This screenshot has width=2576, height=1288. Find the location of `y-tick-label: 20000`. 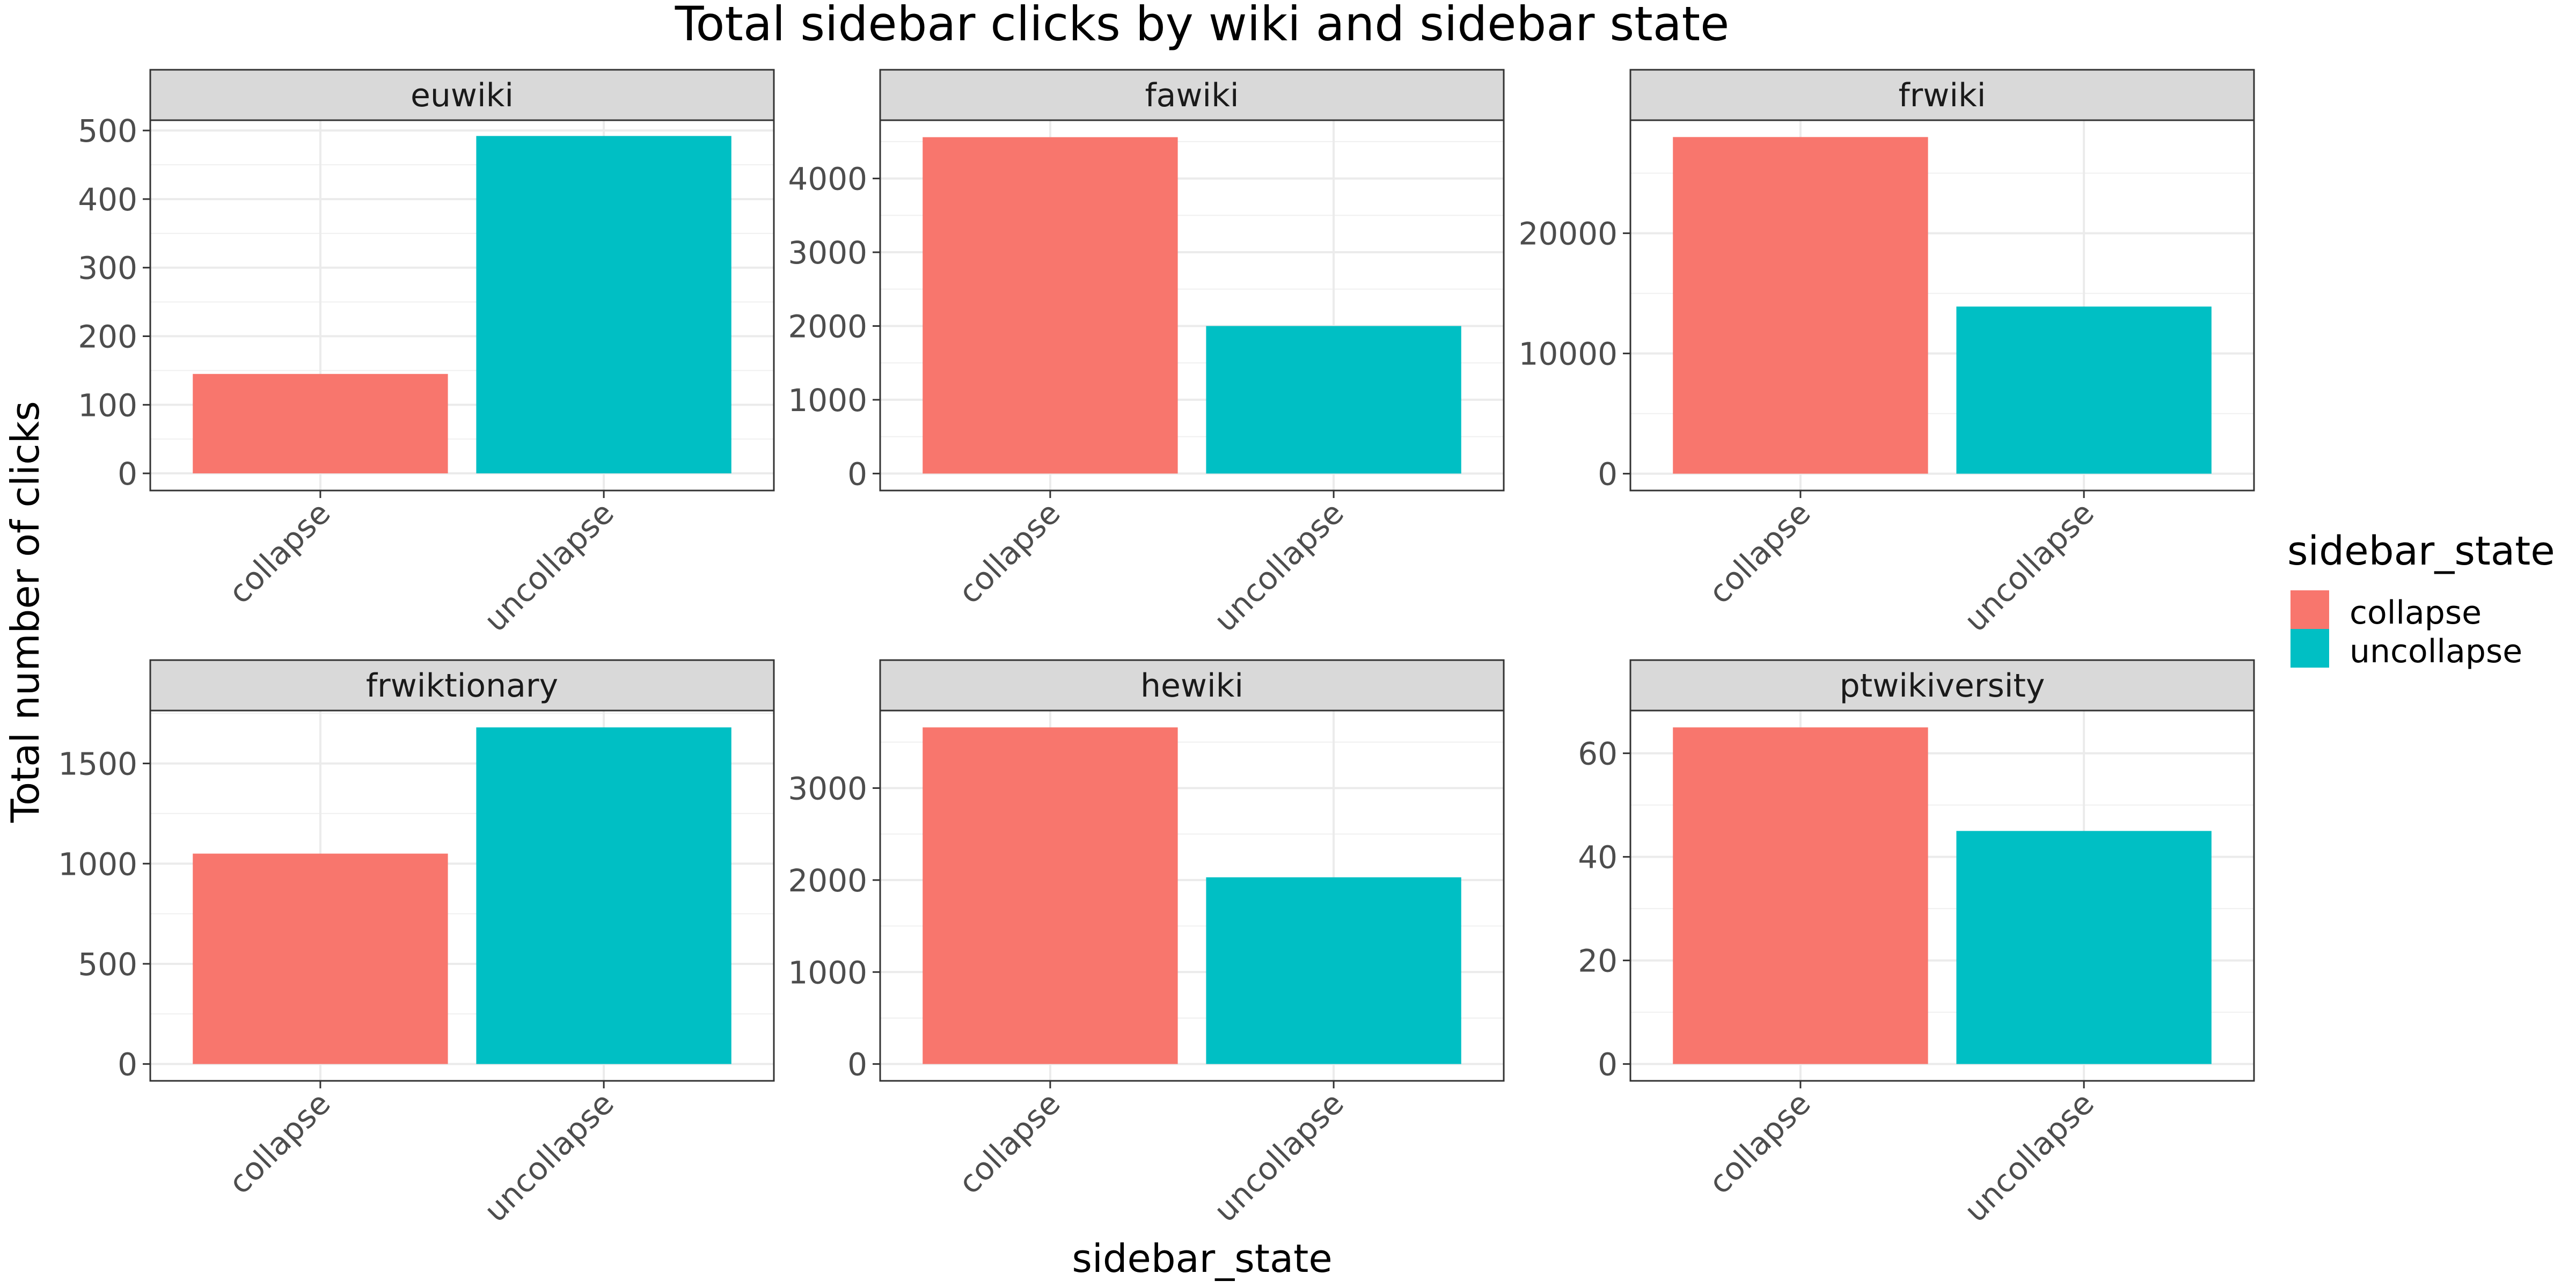

y-tick-label: 20000 is located at coordinates (1568, 234).